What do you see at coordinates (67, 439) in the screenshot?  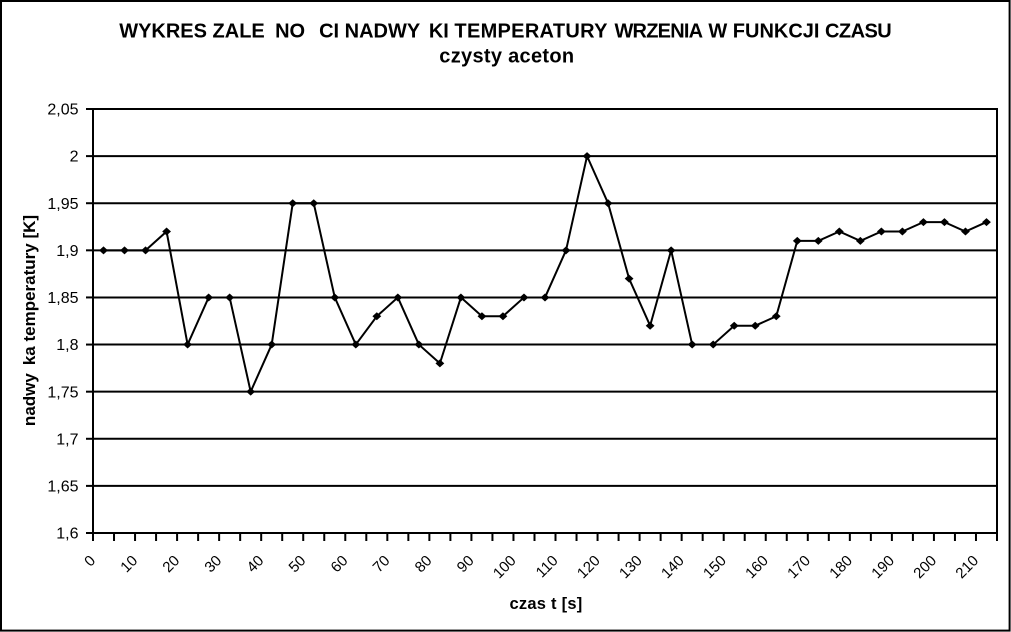 I see `svg-text: 1,7` at bounding box center [67, 439].